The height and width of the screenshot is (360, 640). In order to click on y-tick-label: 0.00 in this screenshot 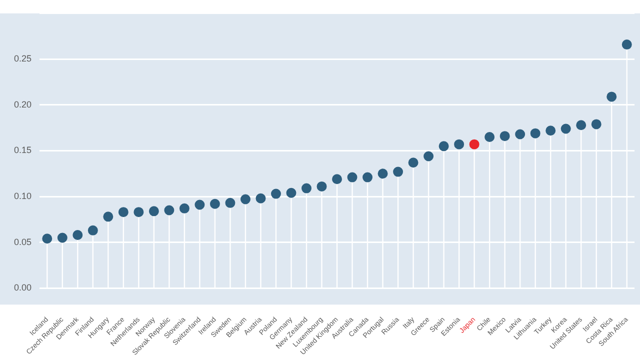, I will do `click(23, 287)`.